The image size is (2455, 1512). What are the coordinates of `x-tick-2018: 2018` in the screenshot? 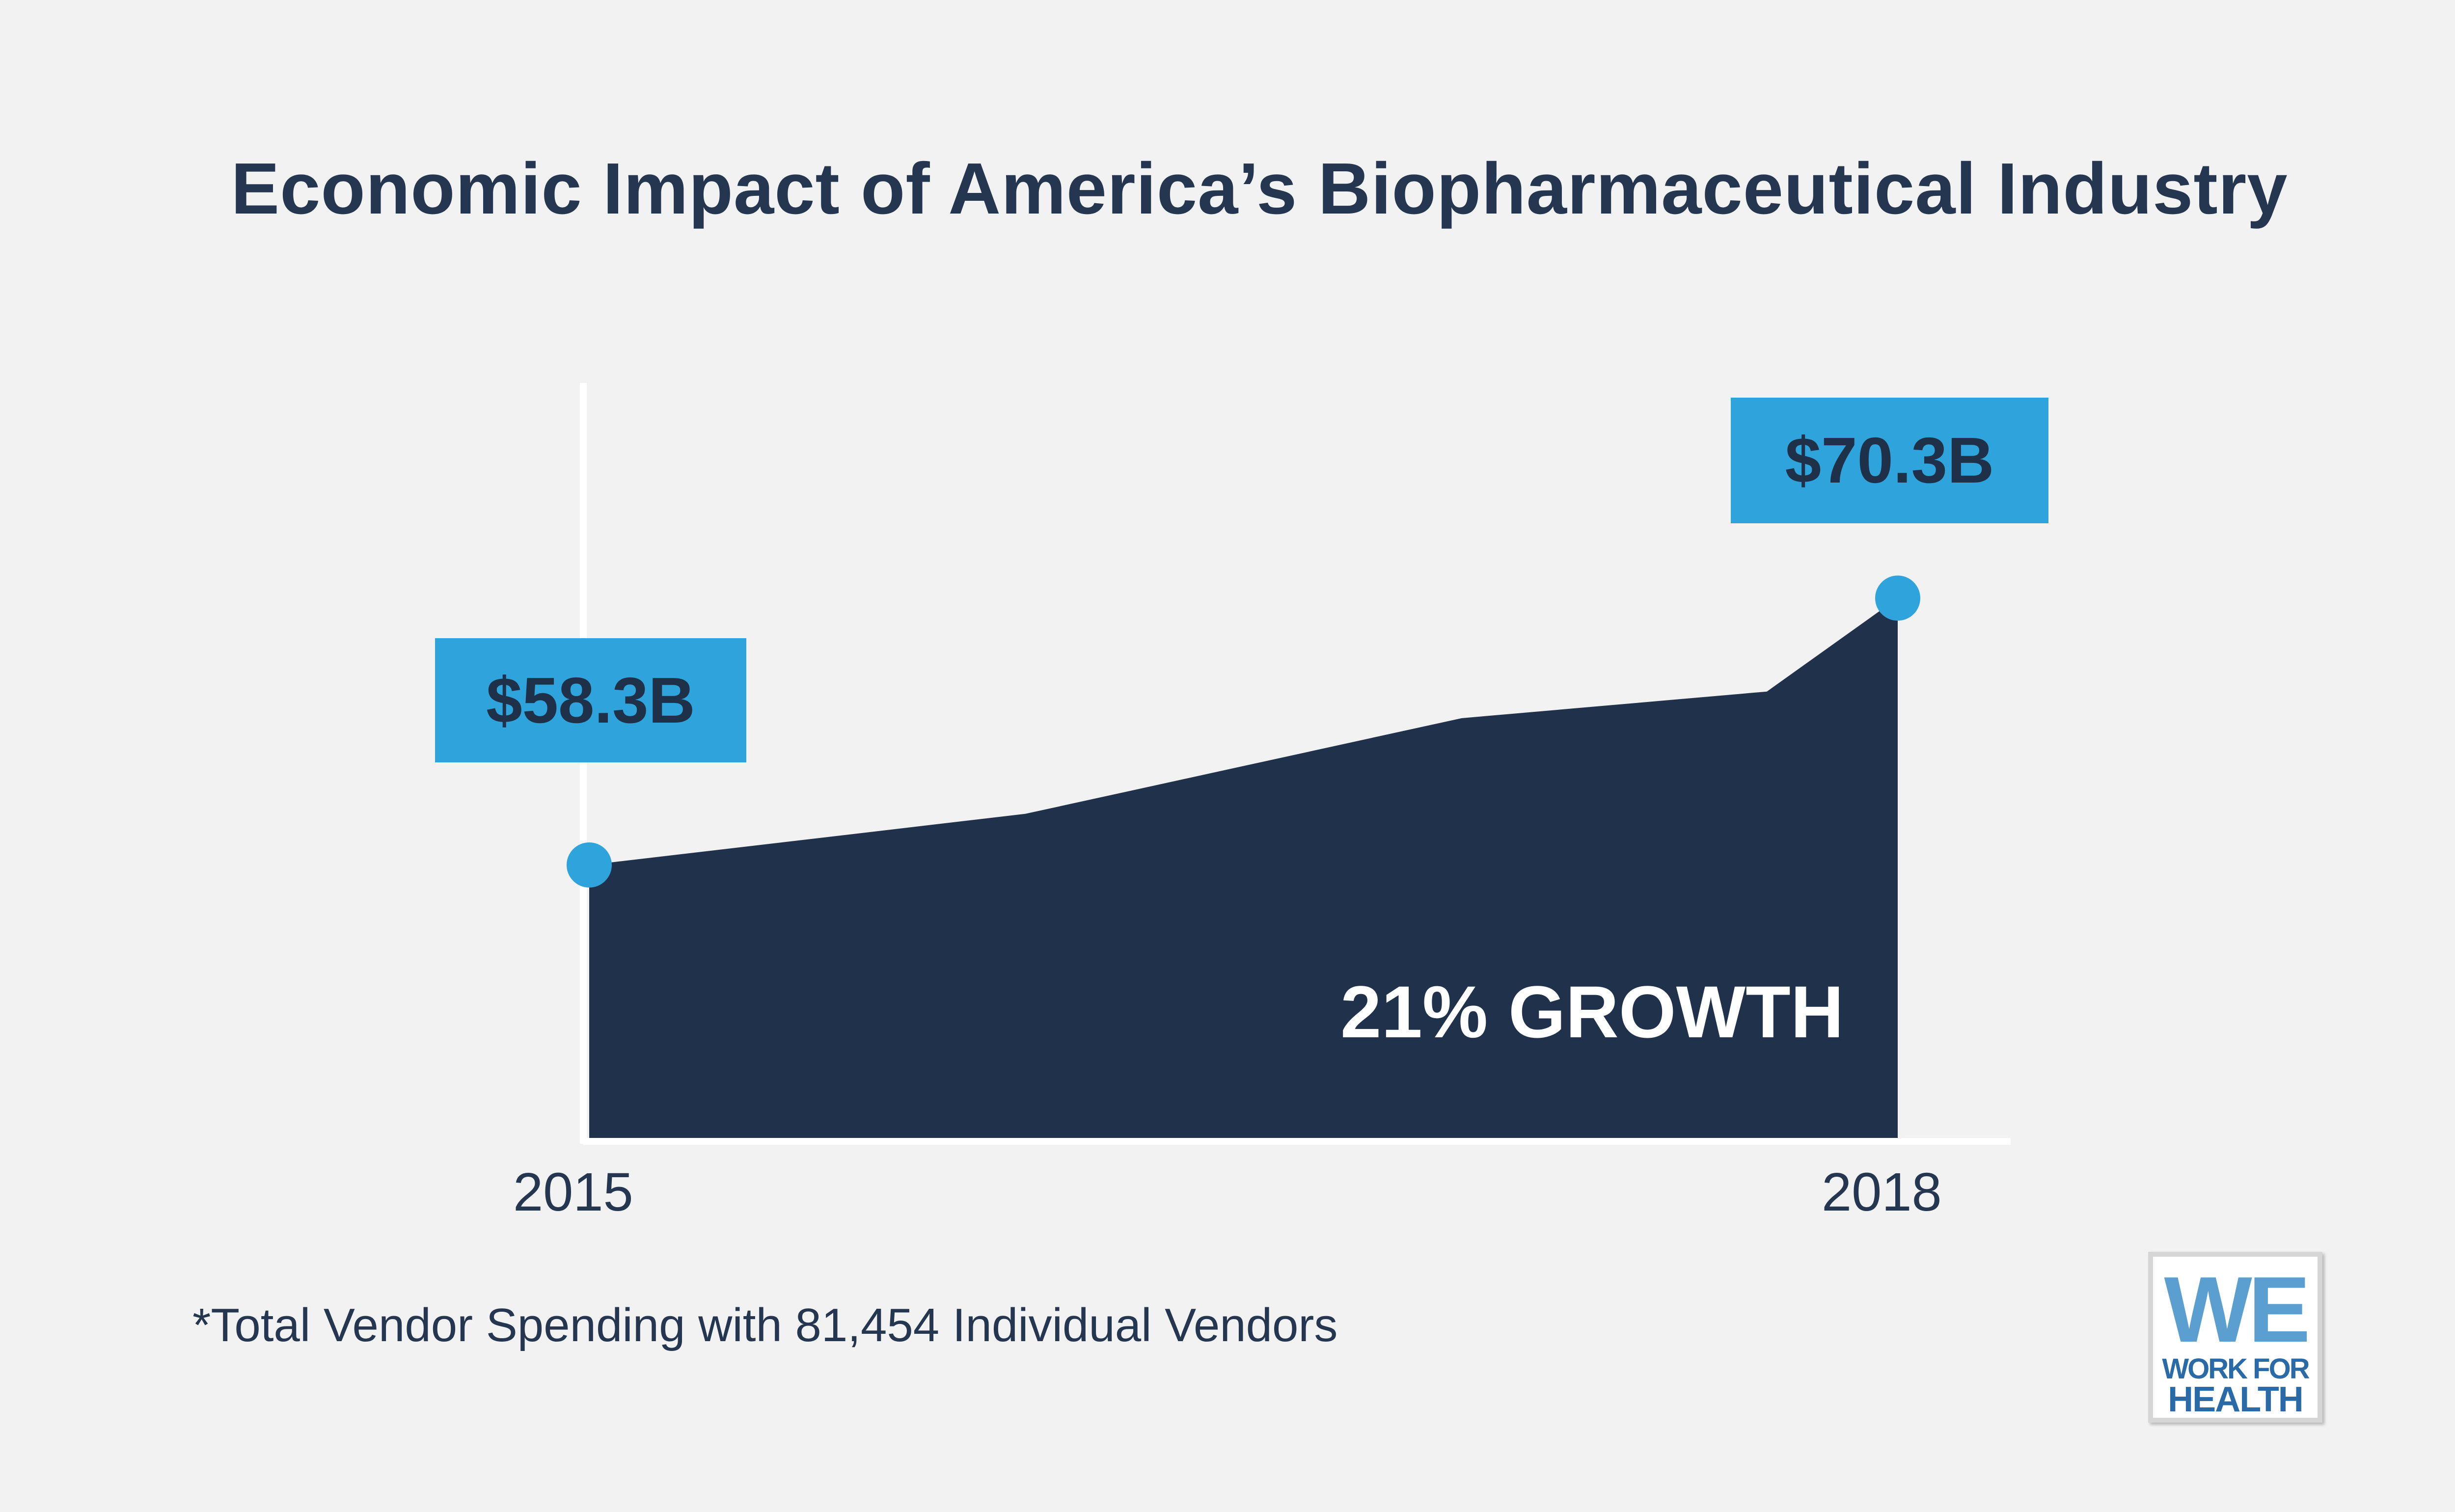 It's located at (1882, 1192).